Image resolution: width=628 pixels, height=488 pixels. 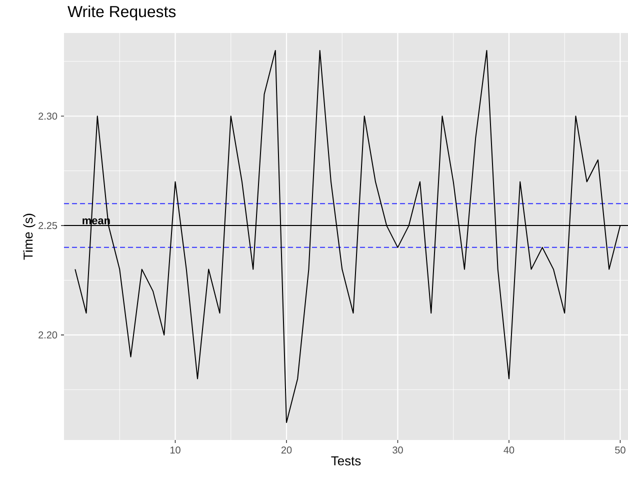 I want to click on y-tick-label: 2.30, so click(x=48, y=116).